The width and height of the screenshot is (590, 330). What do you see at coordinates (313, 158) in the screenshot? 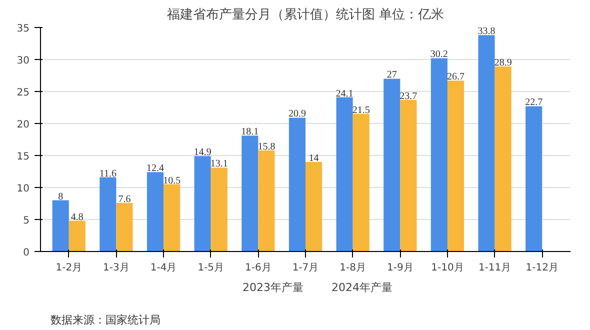
I see `data-label: 14` at bounding box center [313, 158].